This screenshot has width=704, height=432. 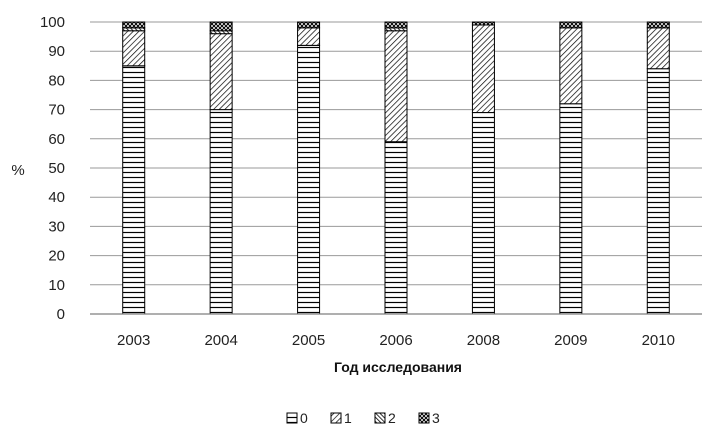 I want to click on y-tick-label: 90, so click(x=56, y=51).